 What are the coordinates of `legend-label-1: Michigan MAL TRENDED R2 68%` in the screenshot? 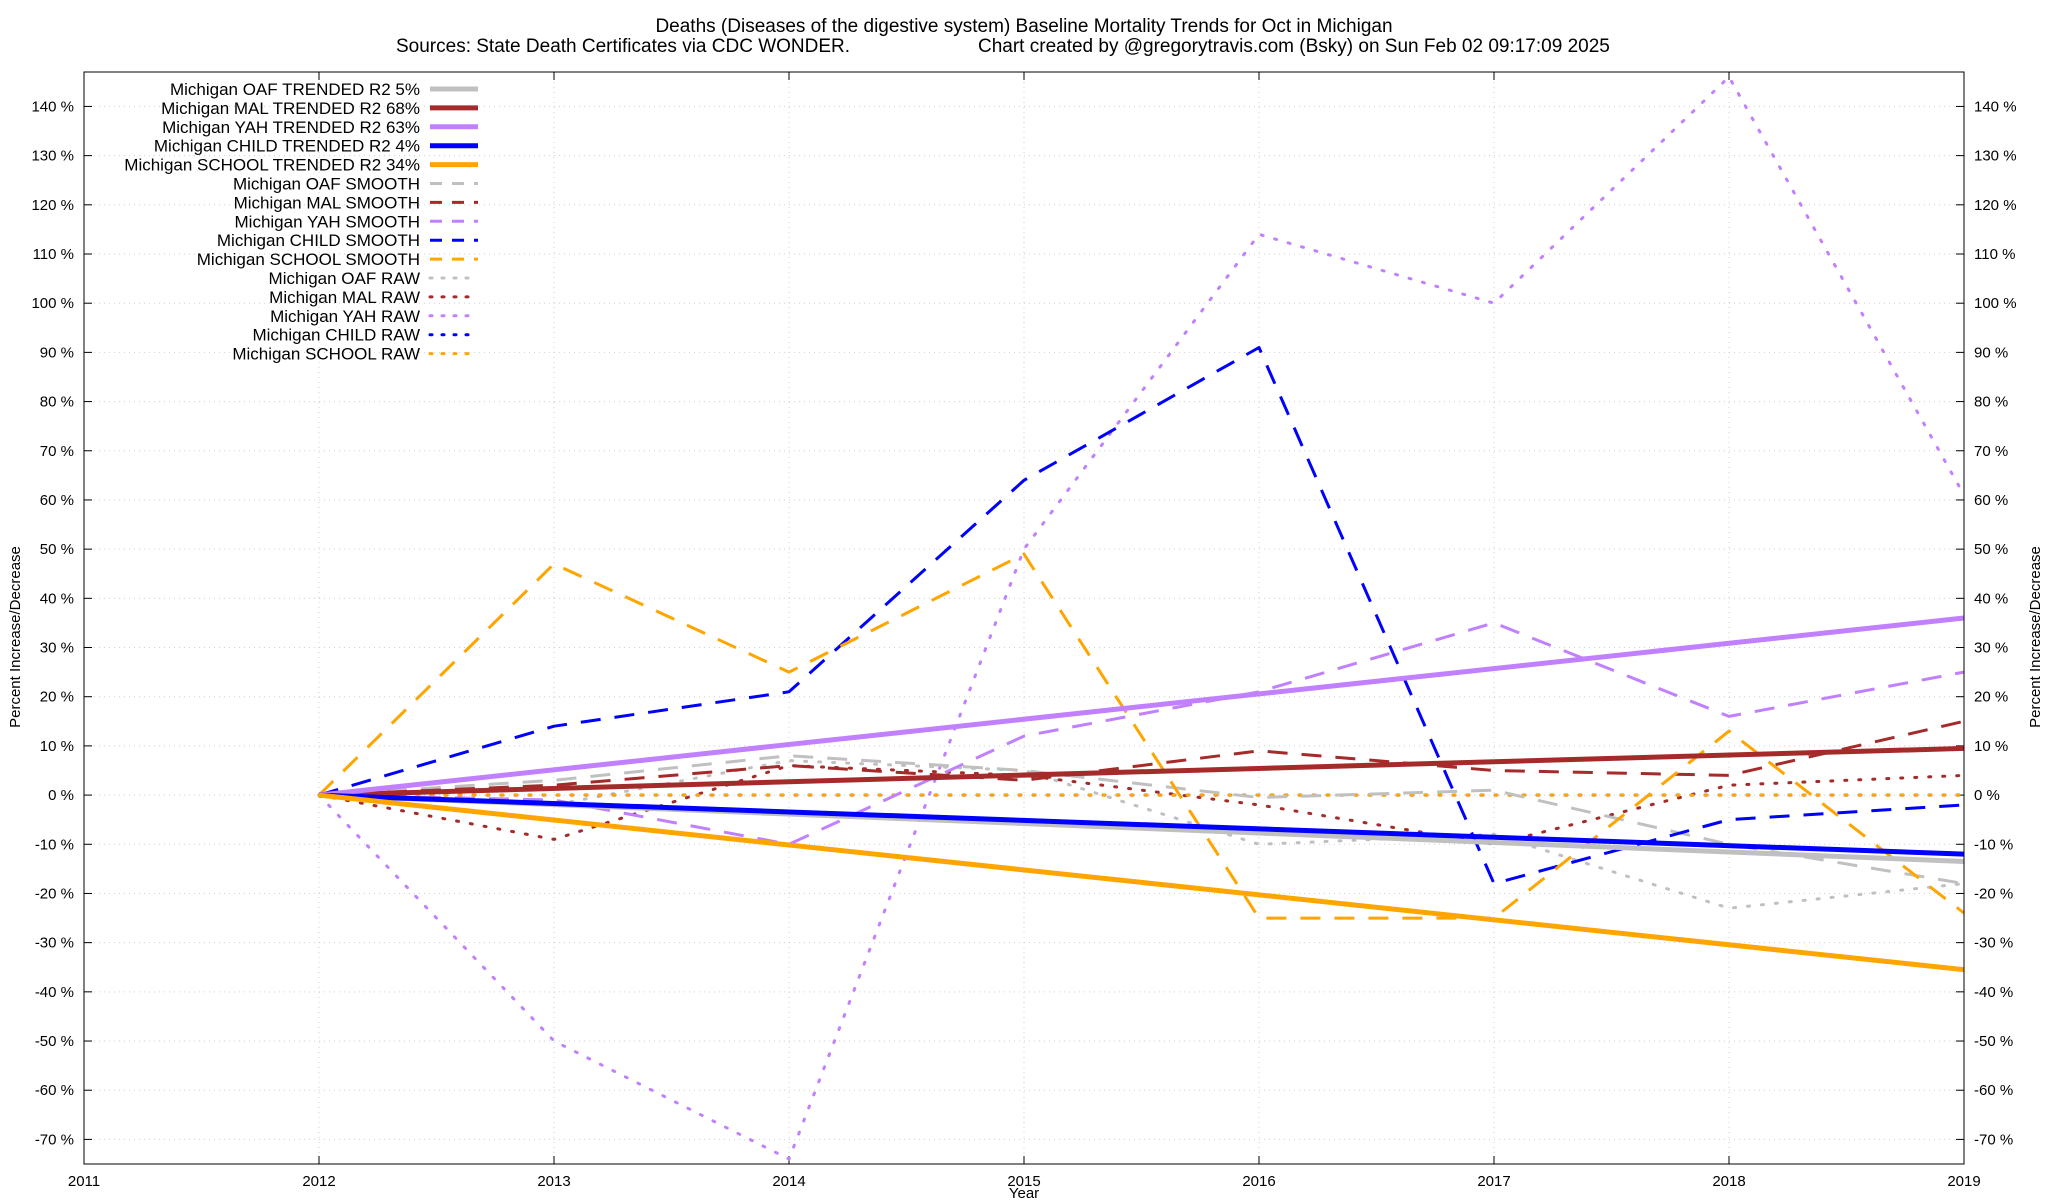 It's located at (290, 108).